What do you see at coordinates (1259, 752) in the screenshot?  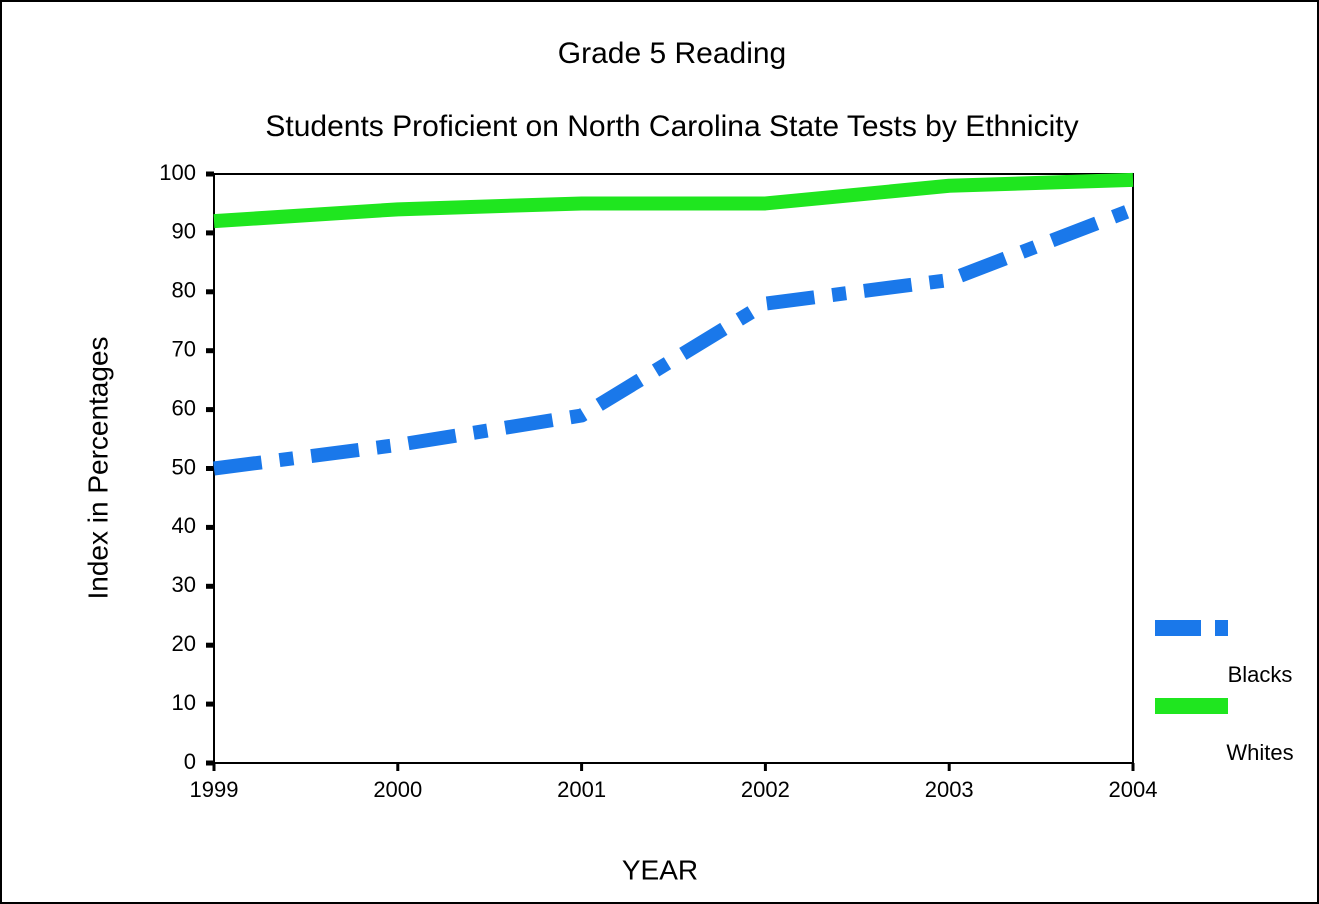 I see `legend-label: Whites` at bounding box center [1259, 752].